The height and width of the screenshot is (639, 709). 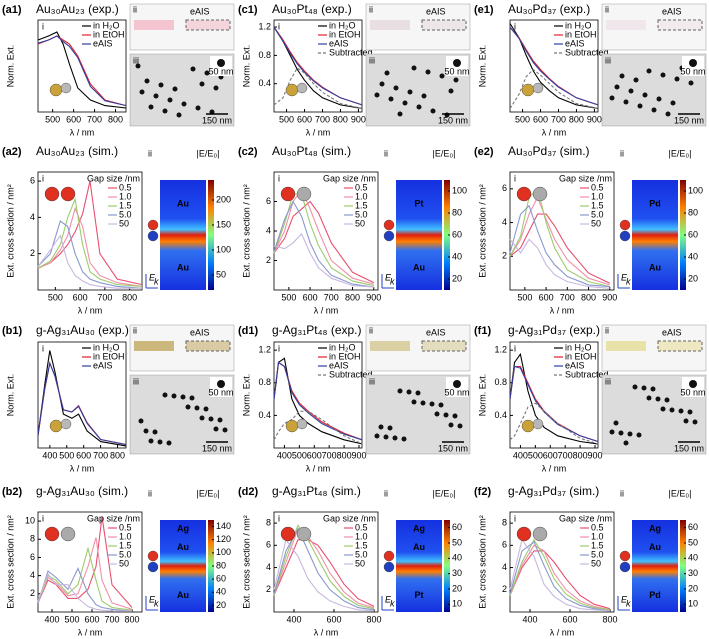 What do you see at coordinates (268, 567) in the screenshot?
I see `y-tick-label: 4` at bounding box center [268, 567].